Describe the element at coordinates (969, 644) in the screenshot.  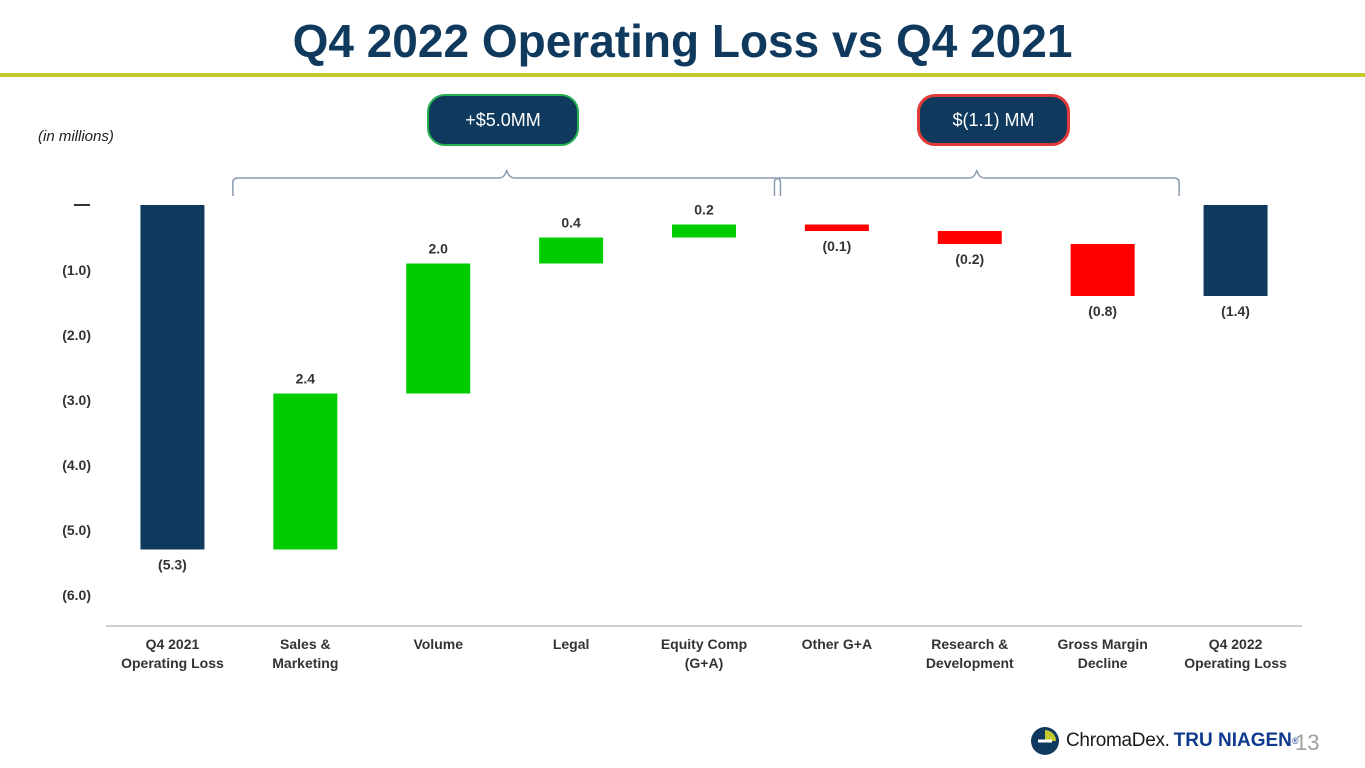
I see `x-category-label: Research &` at that location.